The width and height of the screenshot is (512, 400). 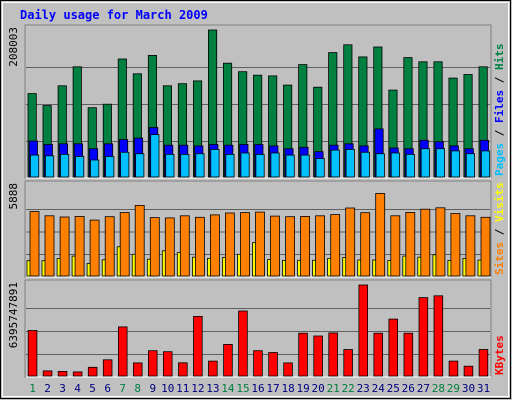 I want to click on x-tick-label-30: 30, so click(x=468, y=388).